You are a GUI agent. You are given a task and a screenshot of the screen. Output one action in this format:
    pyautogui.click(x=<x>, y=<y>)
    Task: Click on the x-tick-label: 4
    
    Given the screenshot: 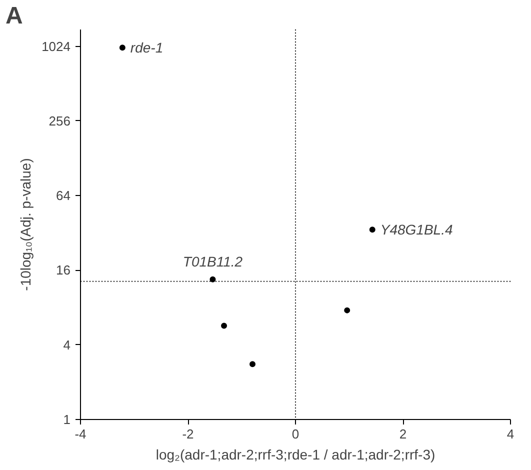 What is the action you would take?
    pyautogui.click(x=510, y=434)
    